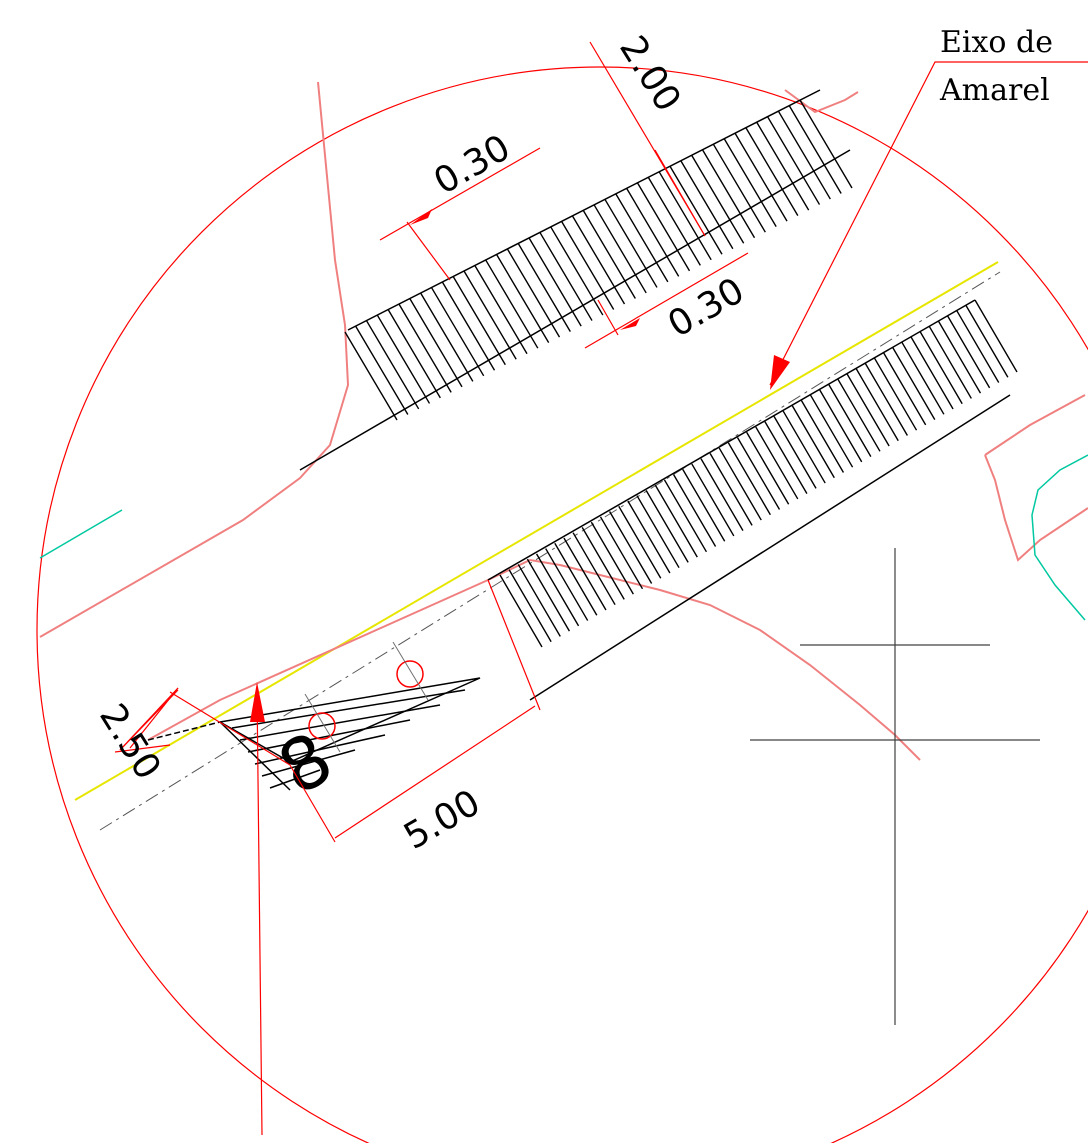  What do you see at coordinates (1035, 425) in the screenshot?
I see `right-island-edge` at bounding box center [1035, 425].